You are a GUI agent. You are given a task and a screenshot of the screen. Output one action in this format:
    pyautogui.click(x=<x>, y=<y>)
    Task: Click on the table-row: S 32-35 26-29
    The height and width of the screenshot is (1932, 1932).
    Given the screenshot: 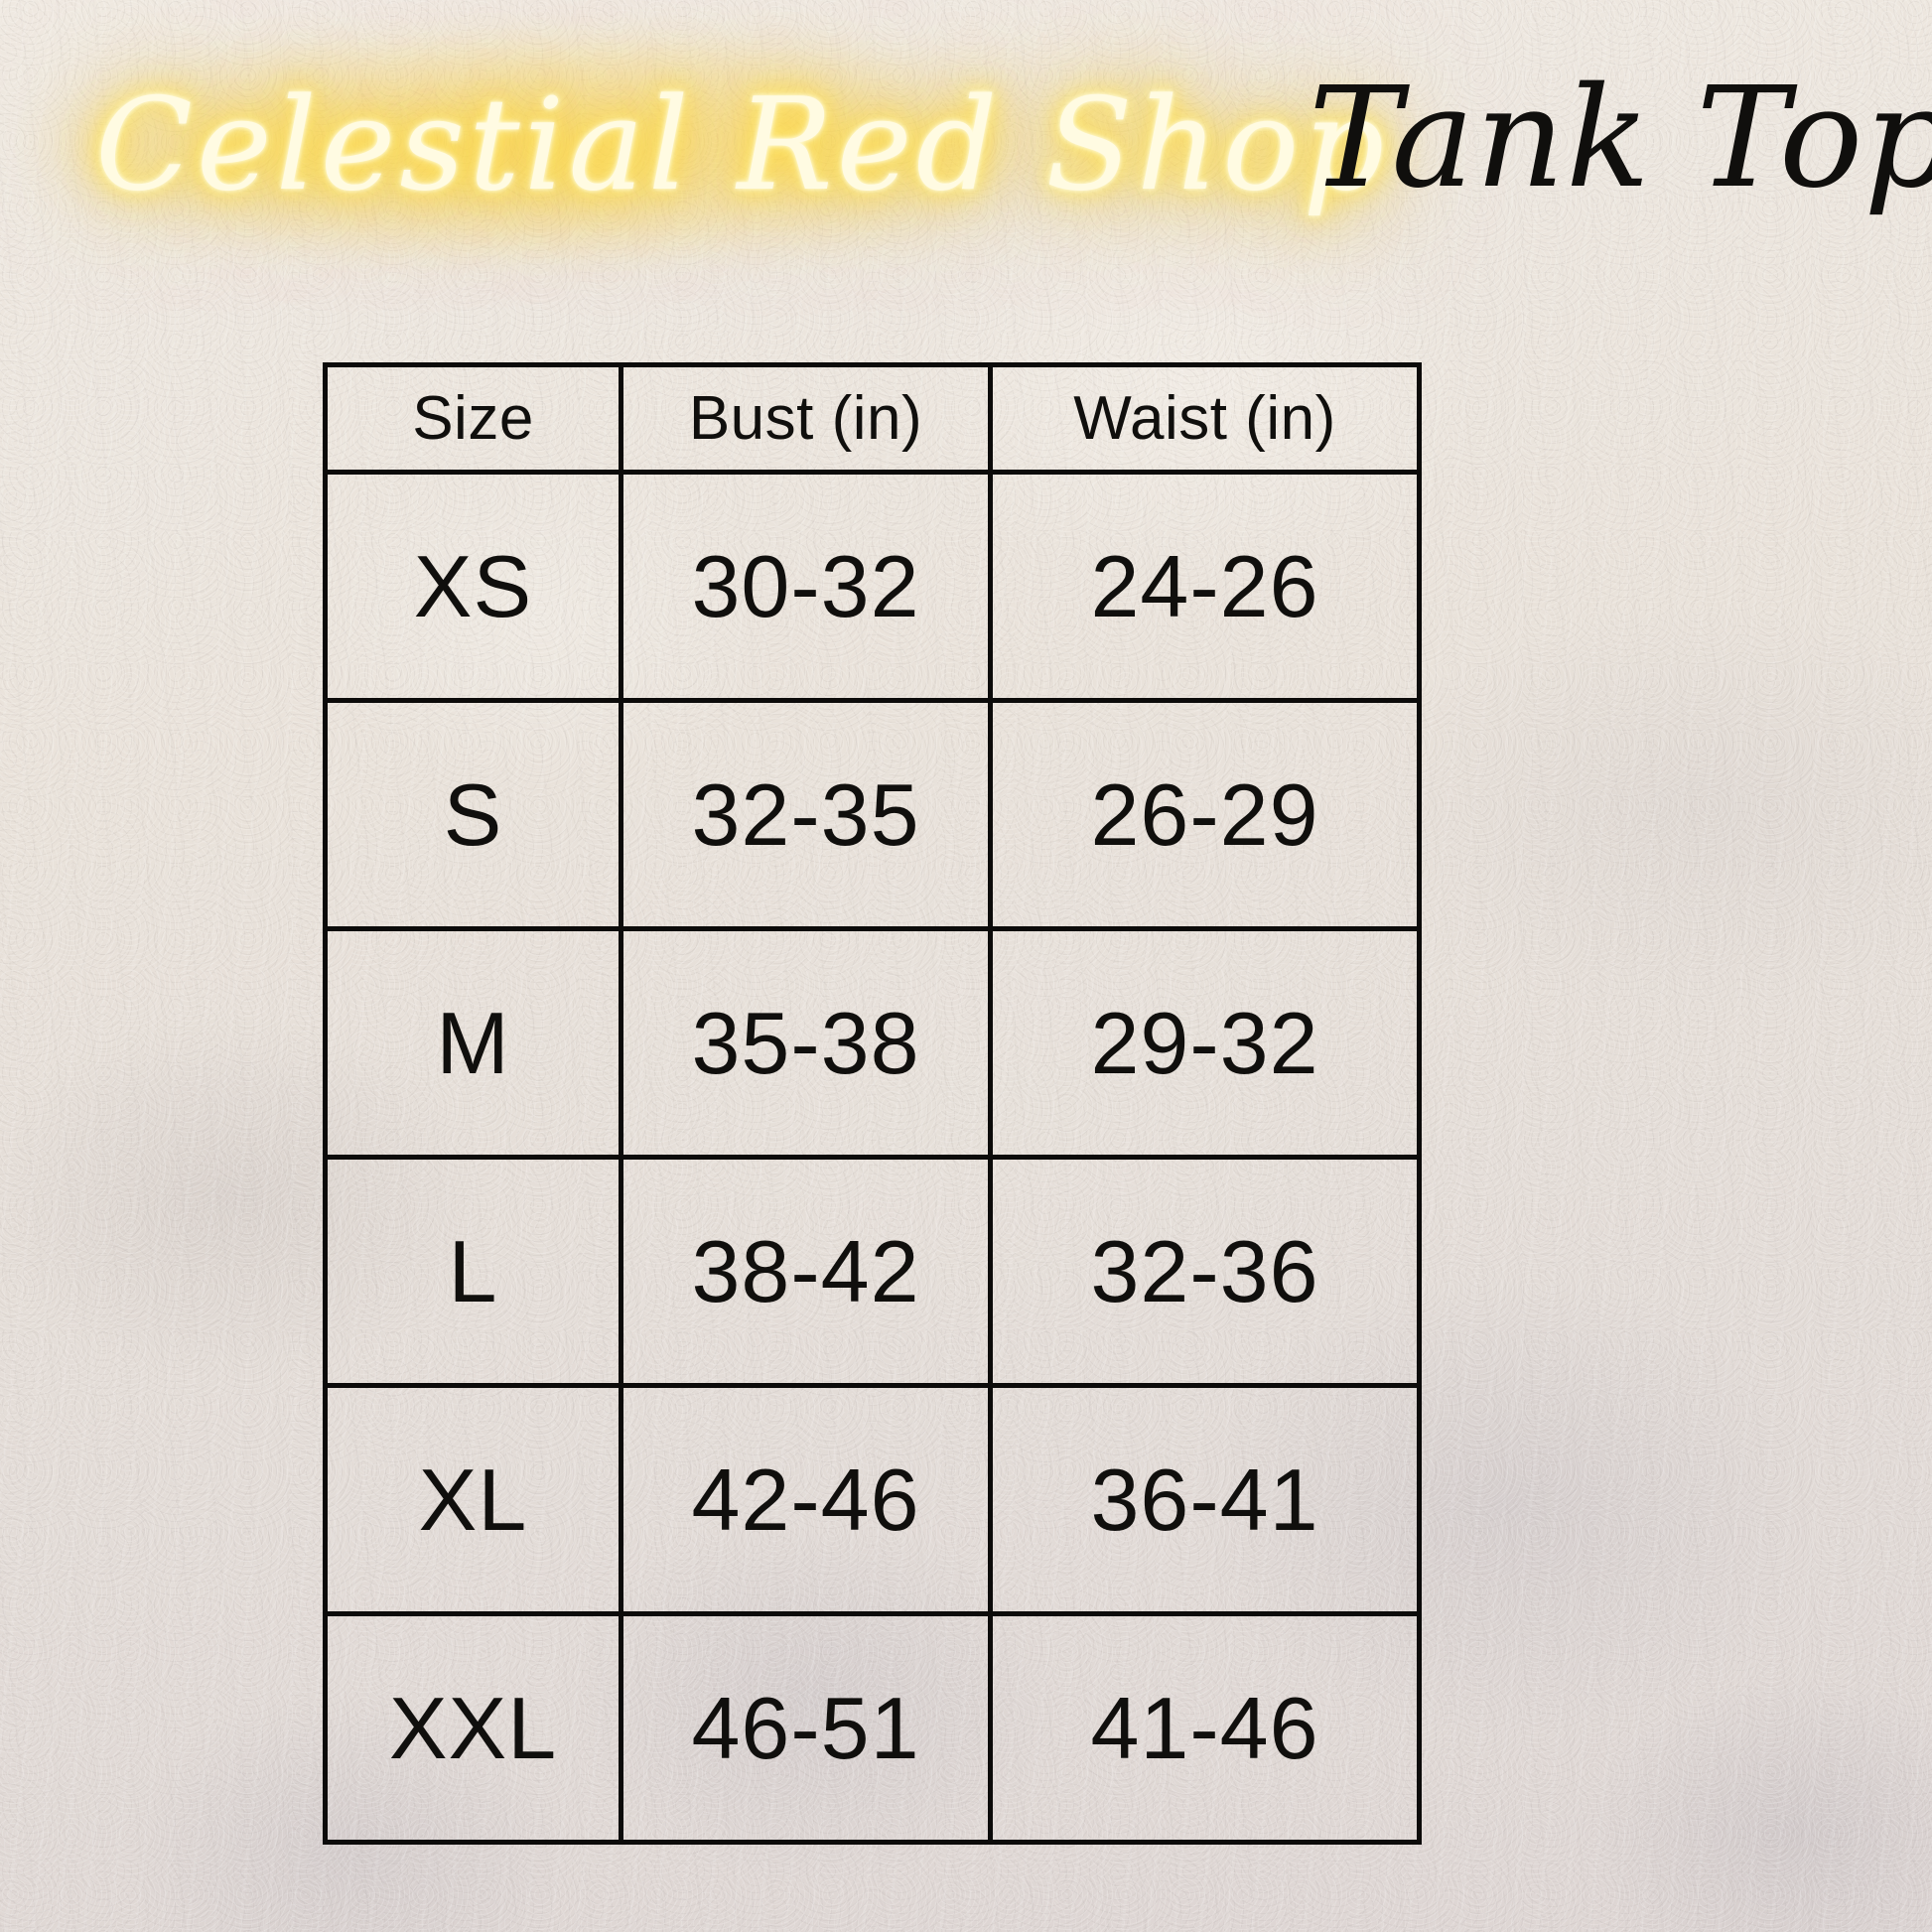 What is the action you would take?
    pyautogui.click(x=873, y=814)
    